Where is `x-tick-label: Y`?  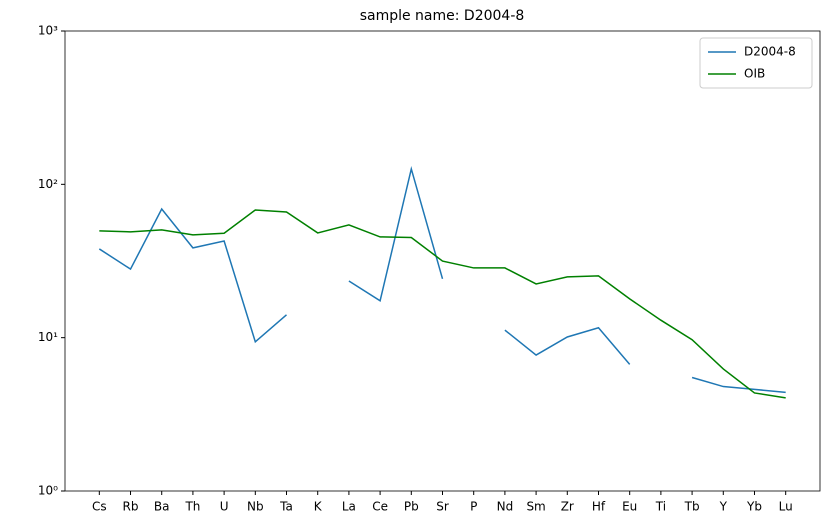 x-tick-label: Y is located at coordinates (723, 507).